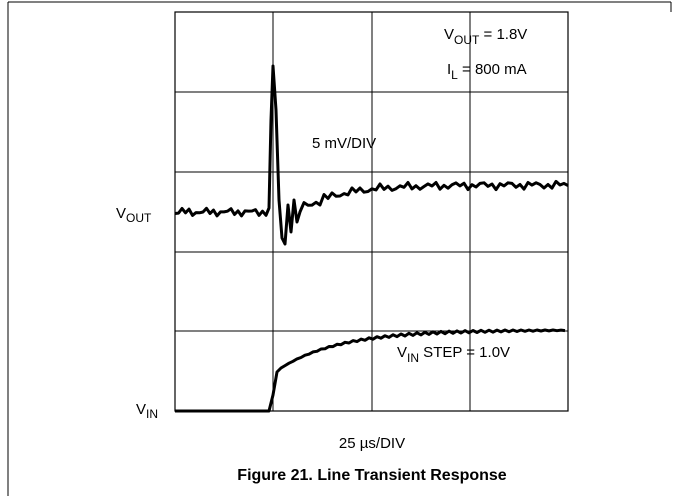  Describe the element at coordinates (372, 475) in the screenshot. I see `caption: Figure 21. Line Transient Response` at that location.